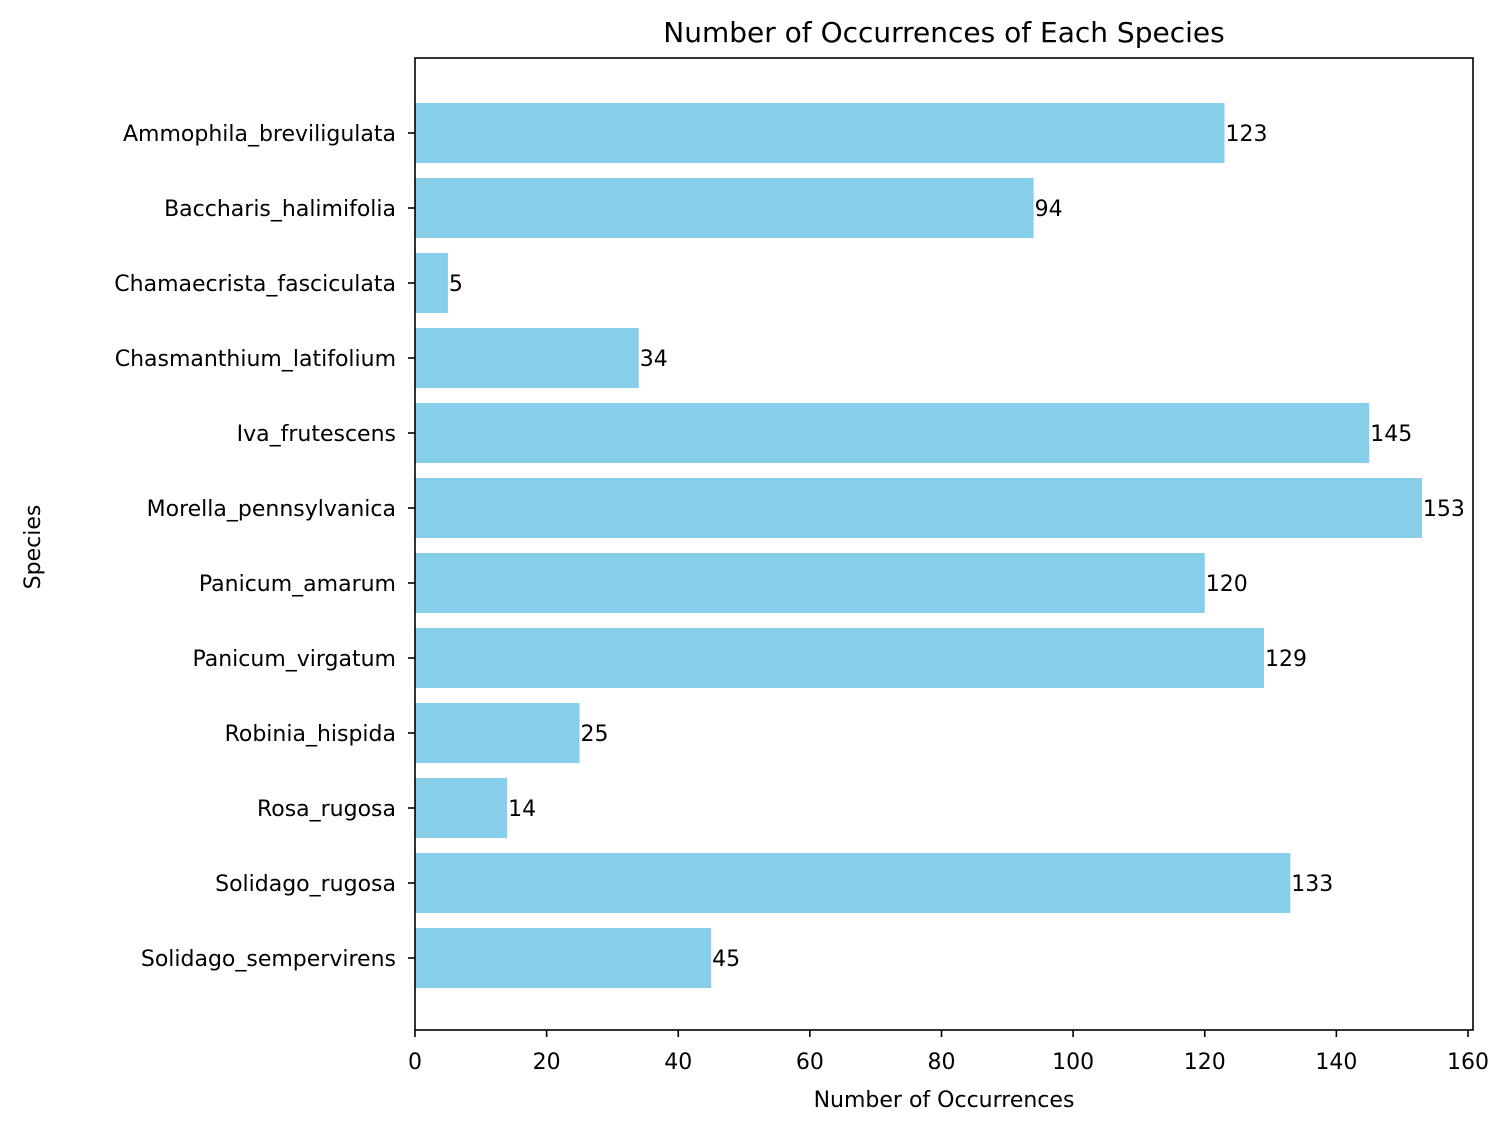  What do you see at coordinates (810, 1062) in the screenshot?
I see `x-tick-label-60: 60` at bounding box center [810, 1062].